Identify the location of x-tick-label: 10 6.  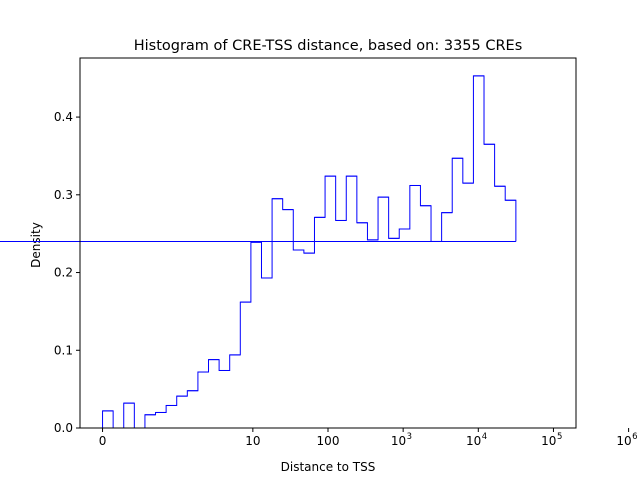
(626, 440).